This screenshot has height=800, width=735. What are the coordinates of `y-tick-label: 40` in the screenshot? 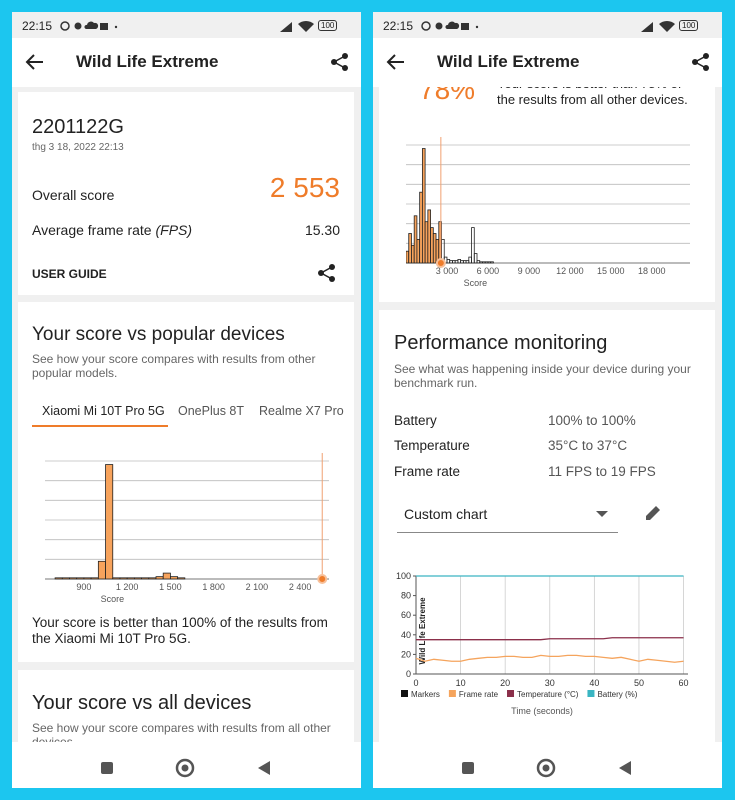 It's located at (406, 635).